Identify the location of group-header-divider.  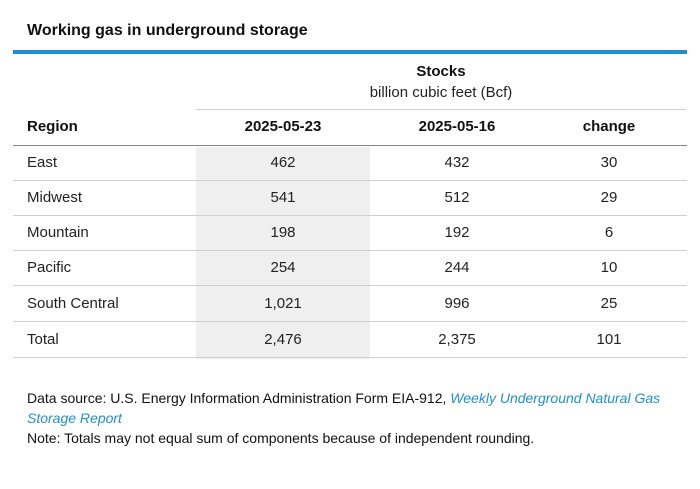
(441, 109).